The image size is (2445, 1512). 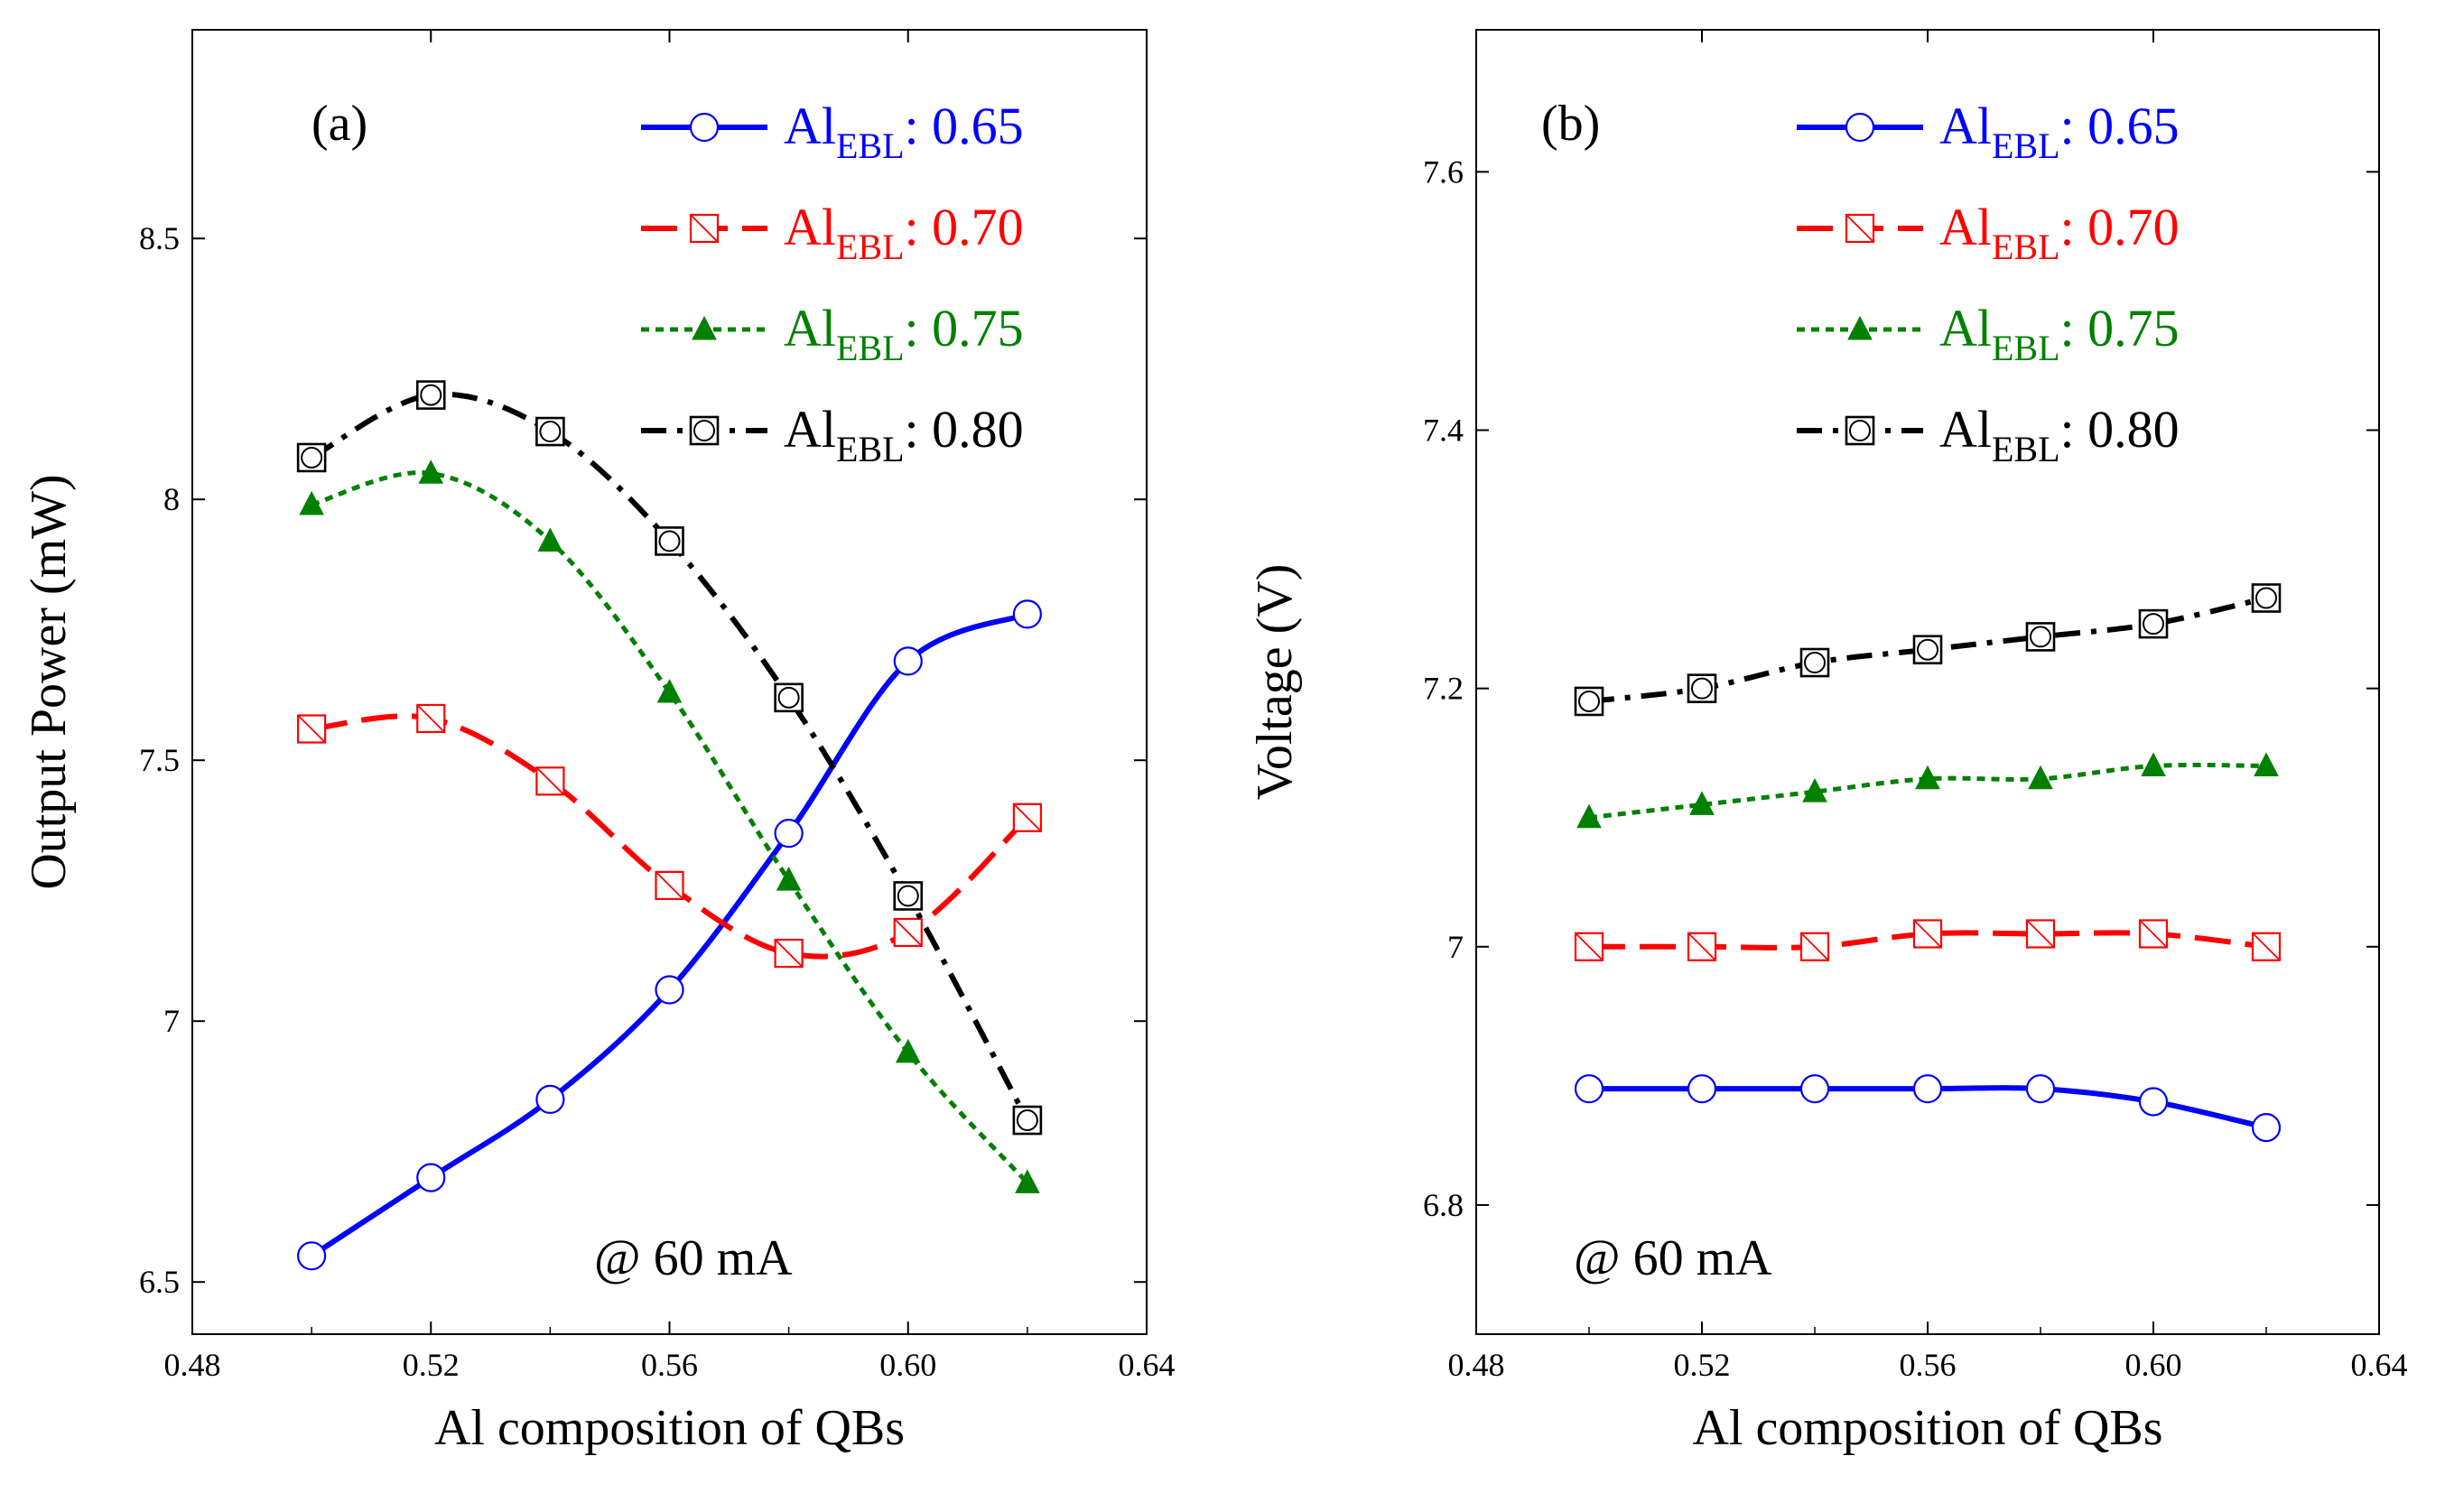 I want to click on legend-label-value: : 0.75, so click(x=964, y=328).